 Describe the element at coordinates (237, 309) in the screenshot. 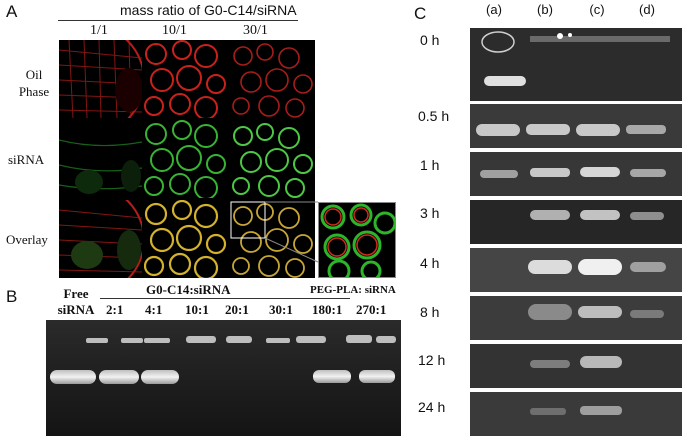

I see `b-ratio-20-1: 20:1` at that location.